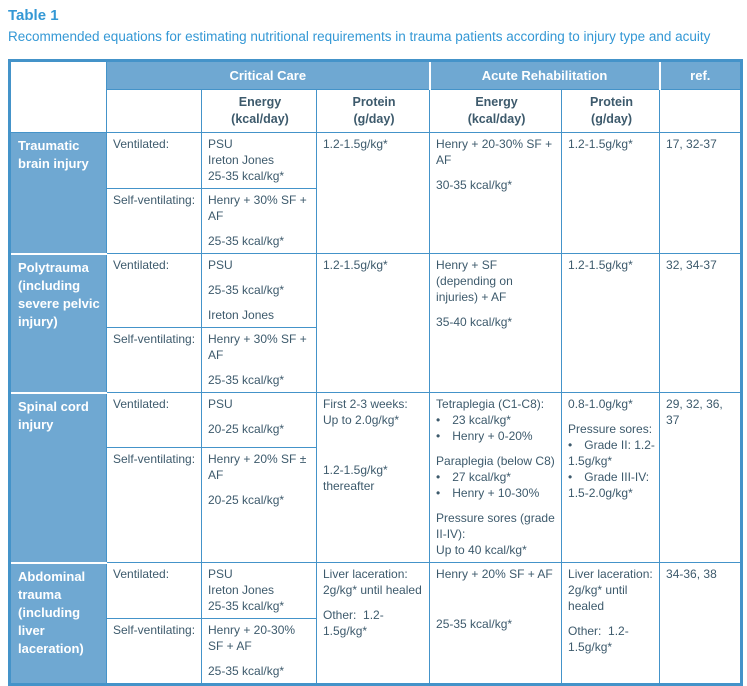  Describe the element at coordinates (496, 193) in the screenshot. I see `ar-energy-cell: Henry + 20-30% SF + AF 30-35 kcal/kg*` at that location.